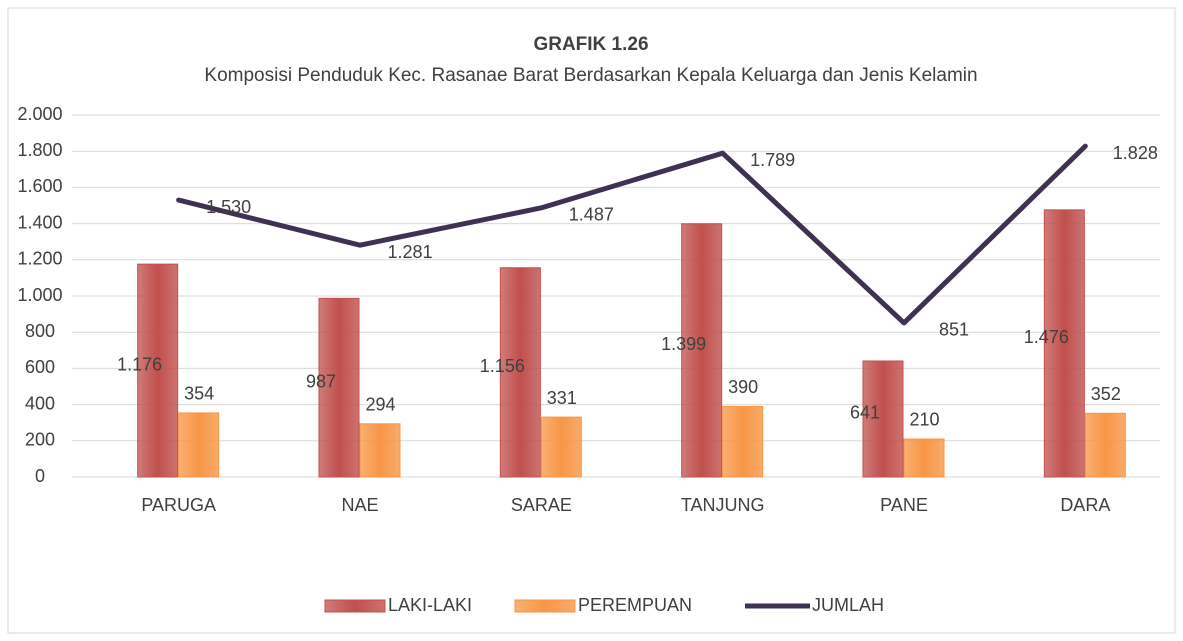 This screenshot has width=1183, height=641. What do you see at coordinates (178, 505) in the screenshot?
I see `x-tick-label: PARUGA` at bounding box center [178, 505].